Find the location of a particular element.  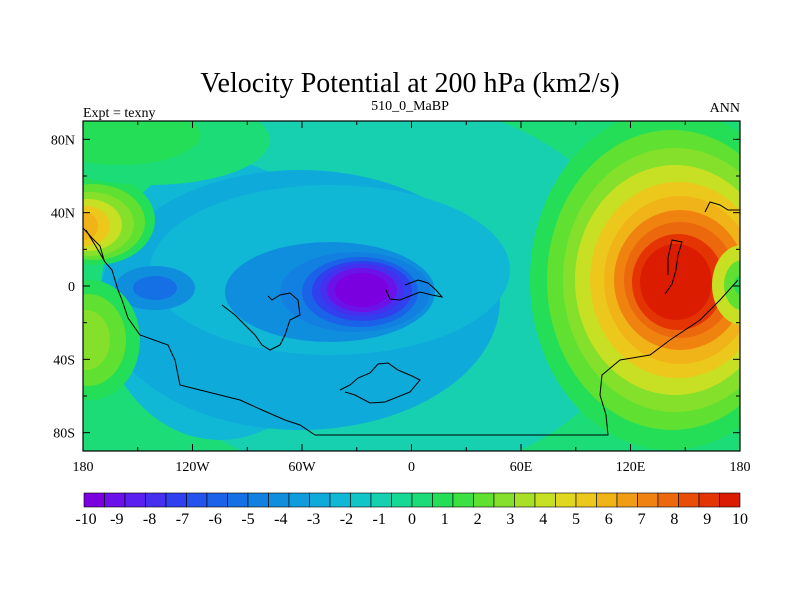

x-tick-label: 0 is located at coordinates (411, 467).